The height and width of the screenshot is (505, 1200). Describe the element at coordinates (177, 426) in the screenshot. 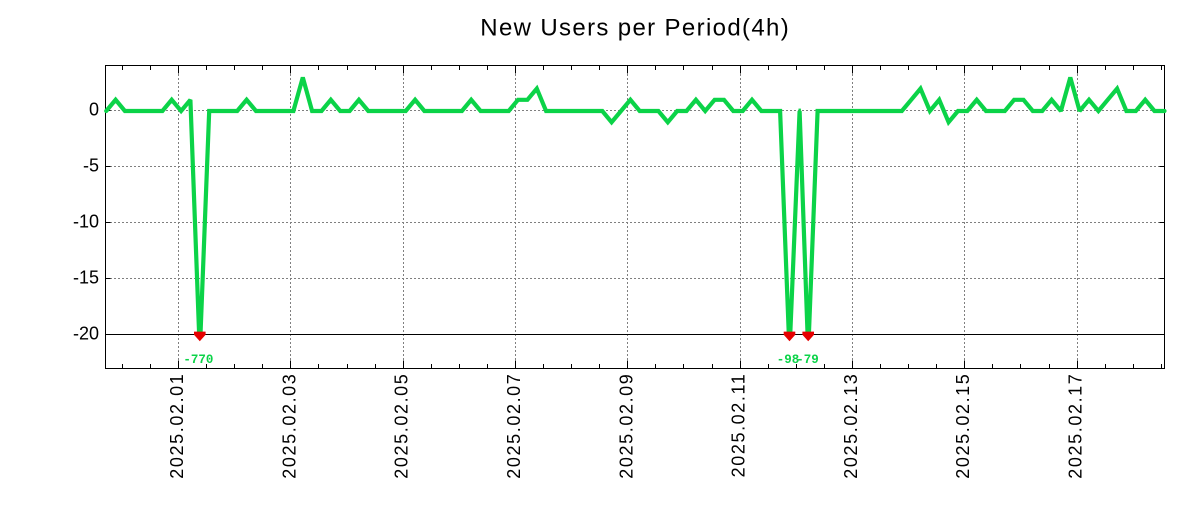

I see `svg-text: 2025.02.01` at that location.